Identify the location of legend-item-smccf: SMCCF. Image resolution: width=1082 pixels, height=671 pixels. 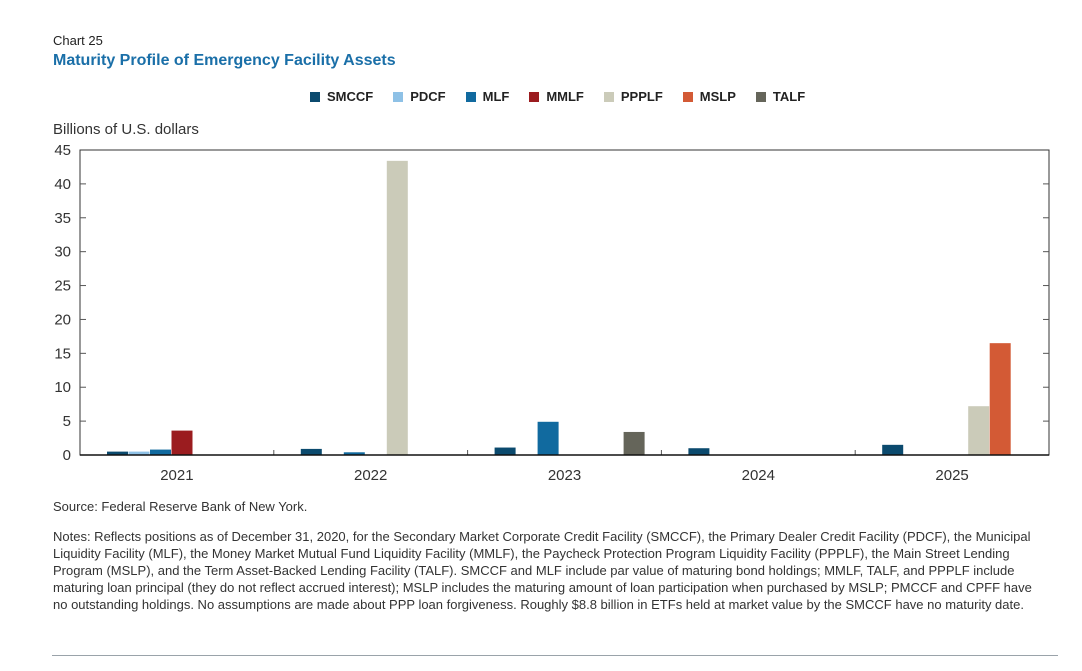
(341, 96).